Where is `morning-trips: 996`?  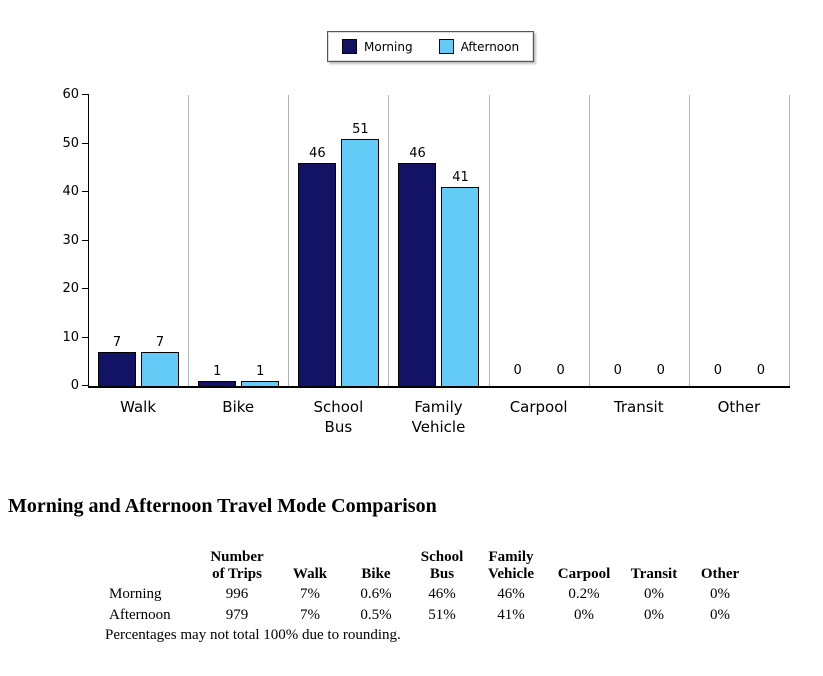 morning-trips: 996 is located at coordinates (237, 594).